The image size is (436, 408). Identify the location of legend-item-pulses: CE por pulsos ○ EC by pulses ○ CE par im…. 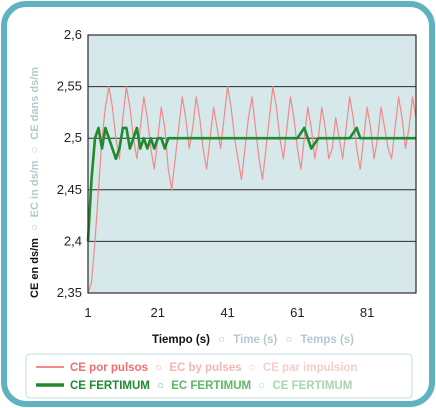
(196, 368).